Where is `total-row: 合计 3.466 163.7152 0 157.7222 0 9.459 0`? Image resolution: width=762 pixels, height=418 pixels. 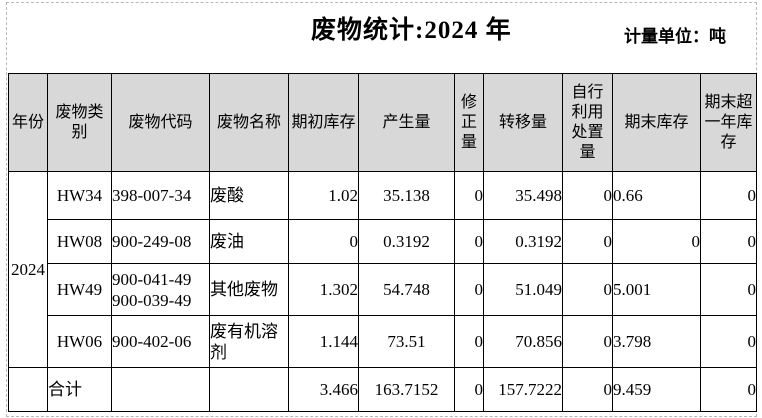
total-row: 合计 3.466 163.7152 0 157.7222 0 9.459 0 is located at coordinates (382, 389).